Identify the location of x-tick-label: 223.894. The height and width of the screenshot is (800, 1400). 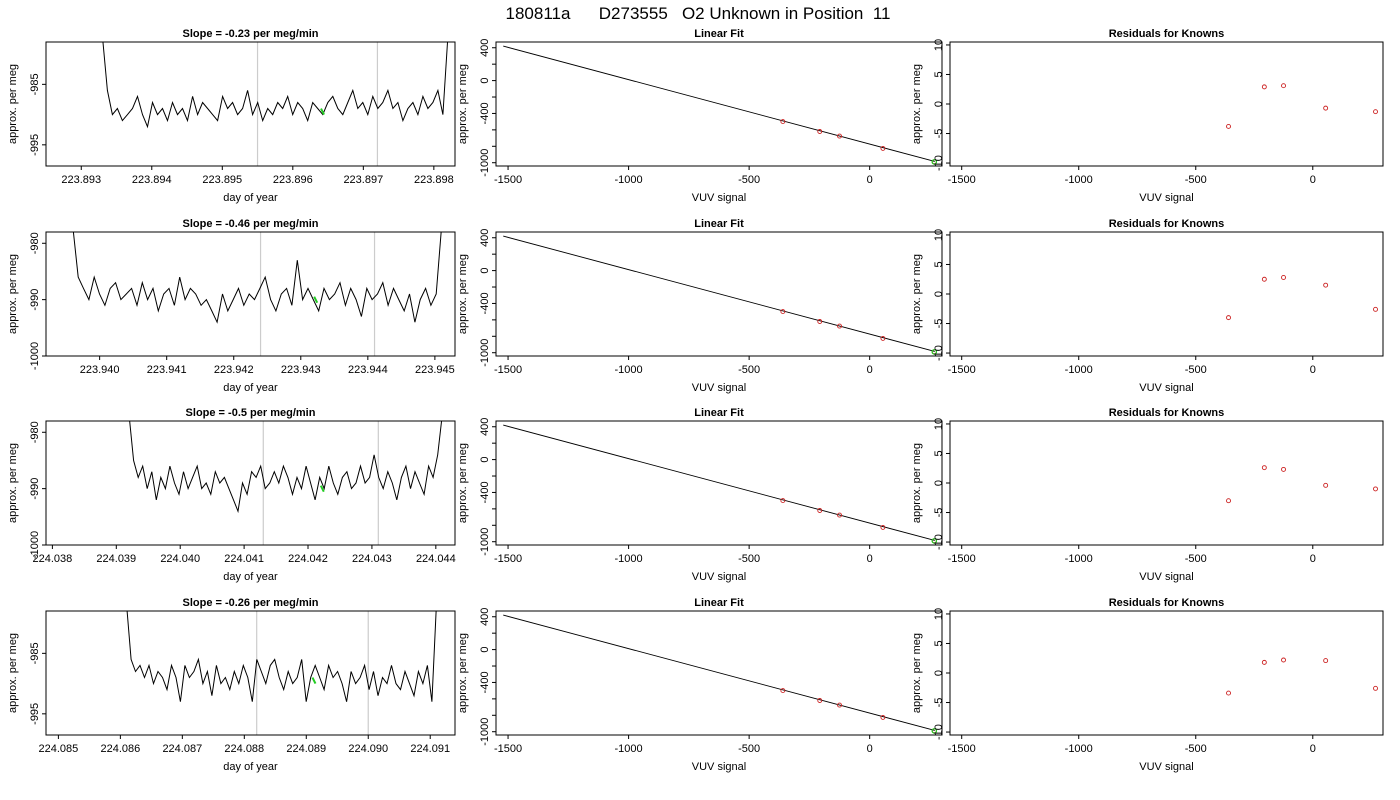
(152, 180).